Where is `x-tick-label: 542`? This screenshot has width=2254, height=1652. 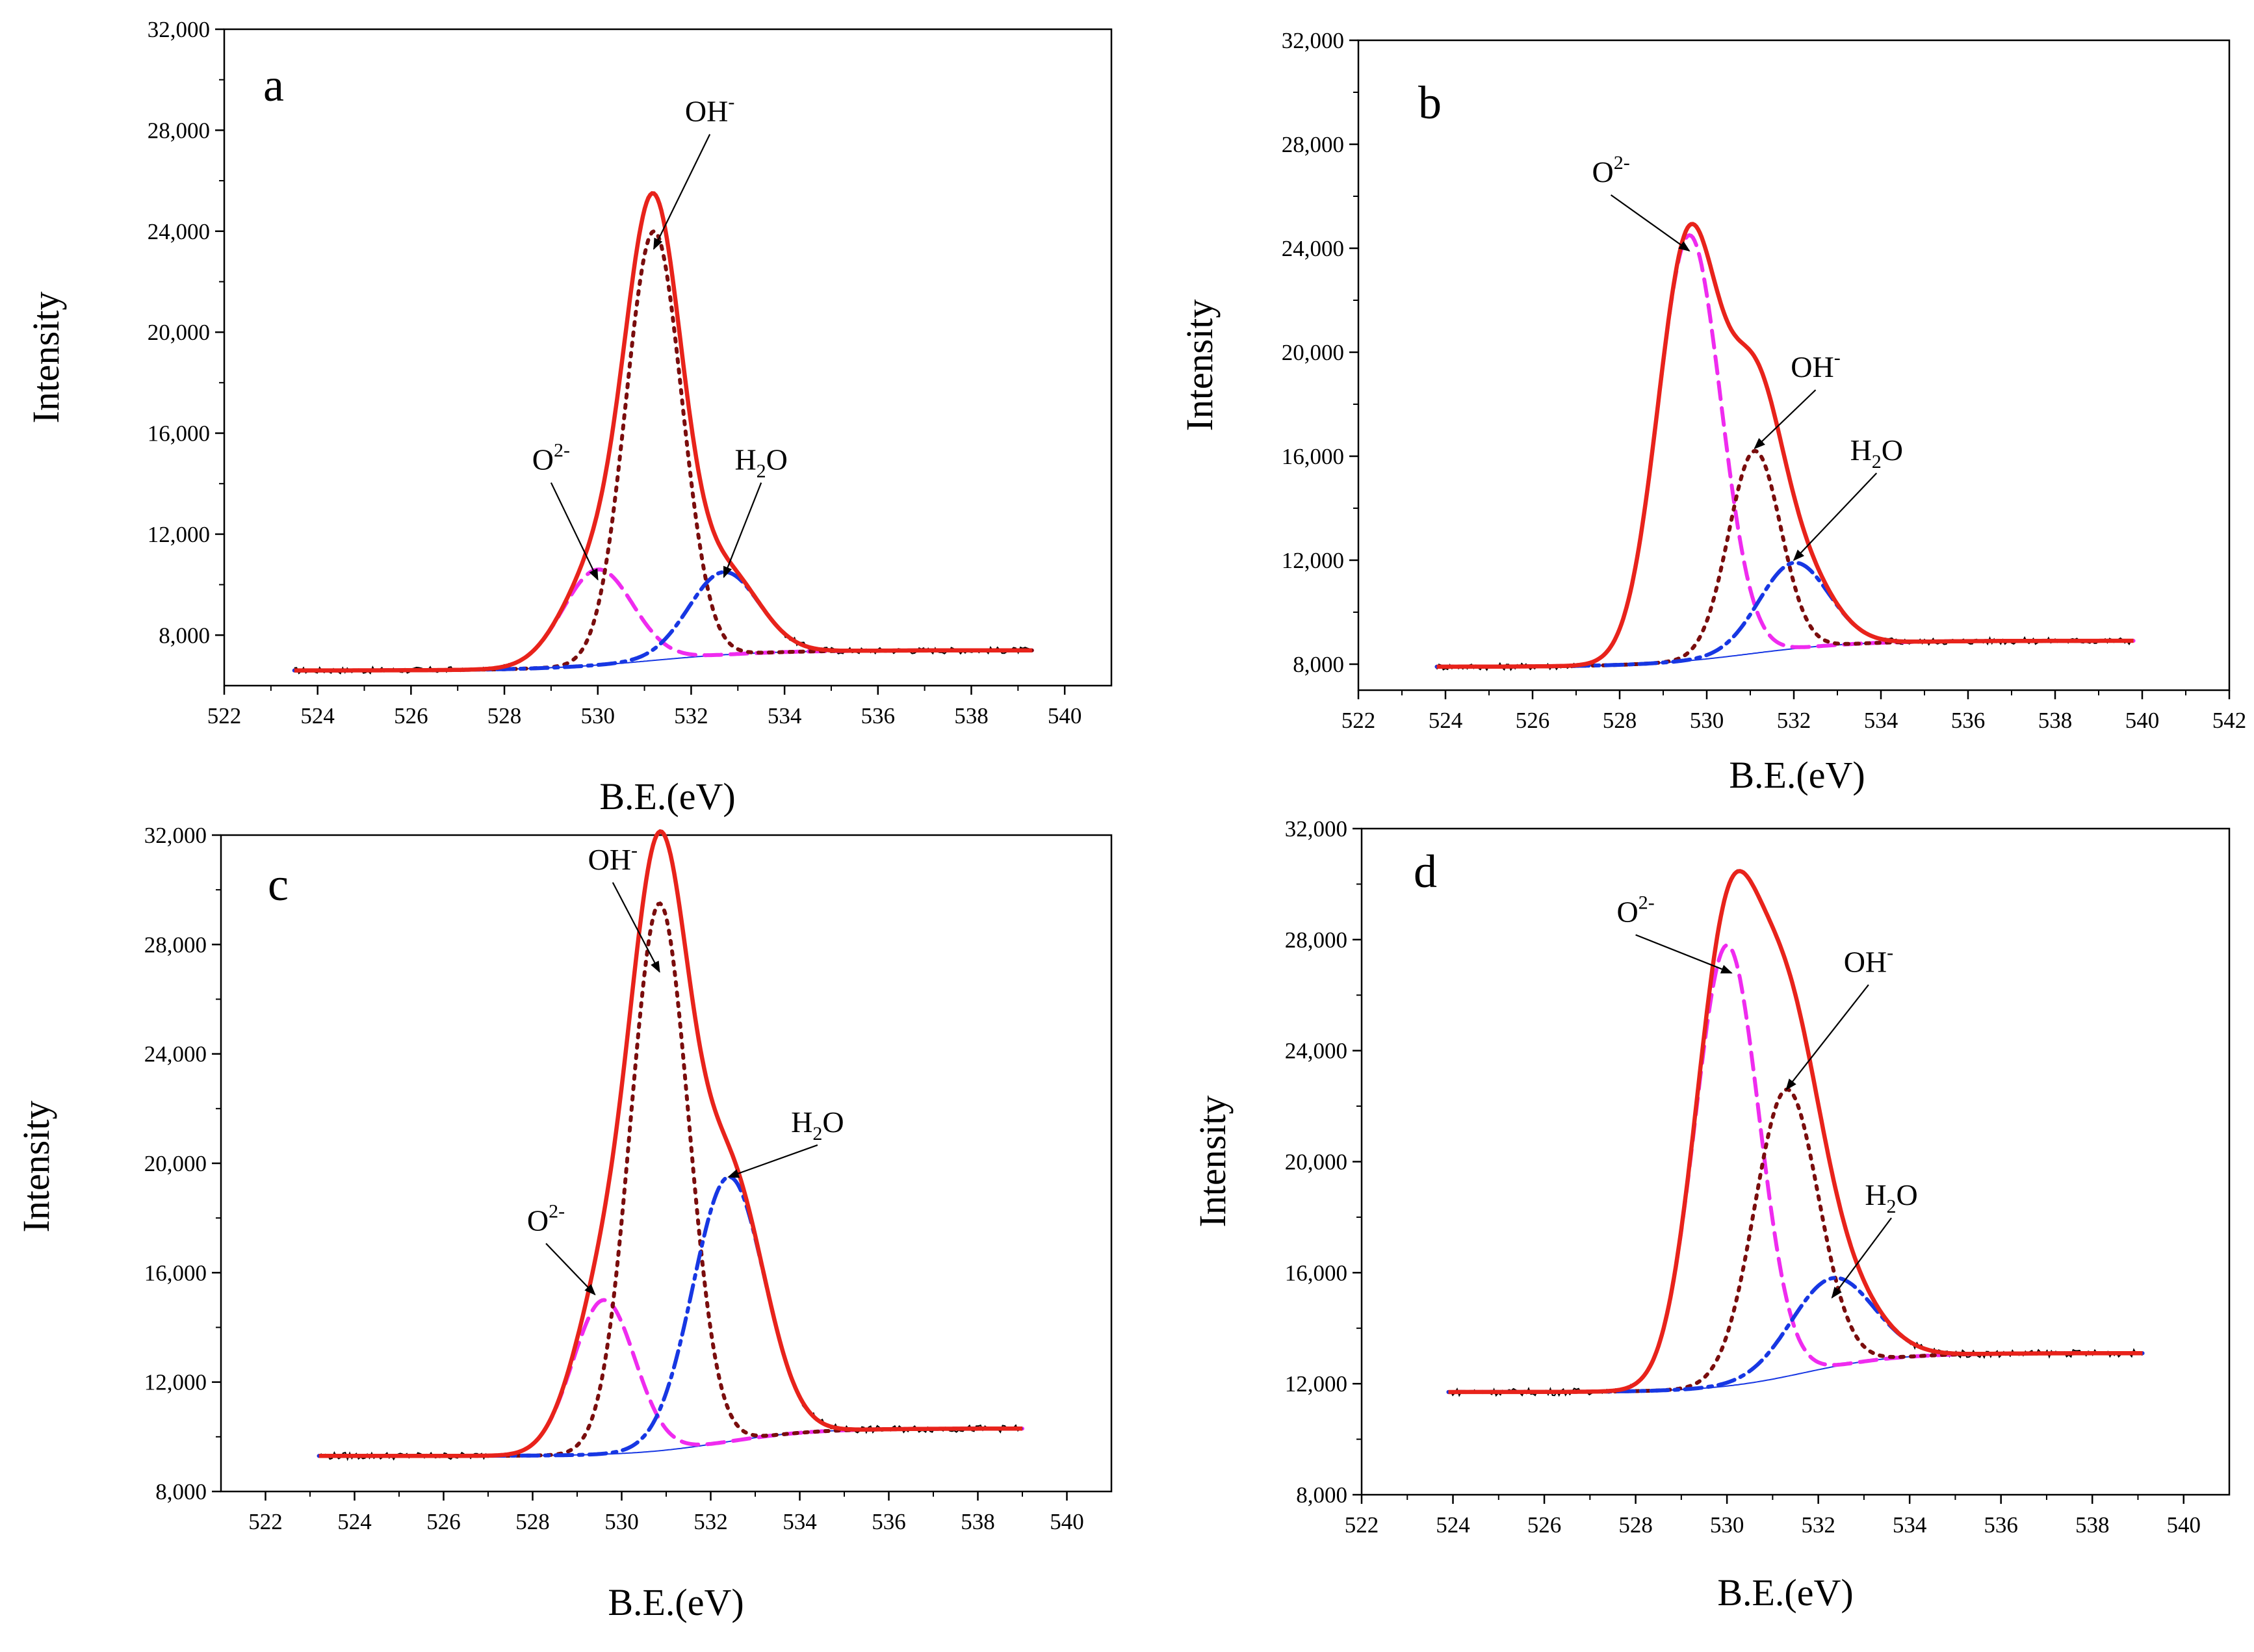 x-tick-label: 542 is located at coordinates (2229, 720).